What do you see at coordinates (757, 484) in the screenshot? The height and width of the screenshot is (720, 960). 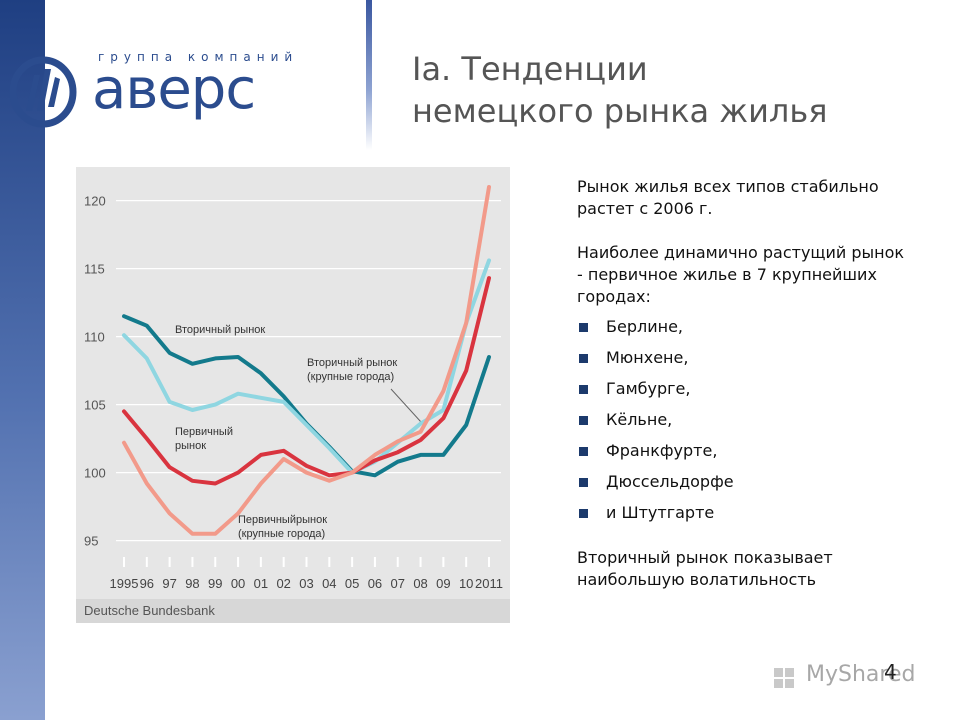 I see `city-item: Дюссельдорфе` at bounding box center [757, 484].